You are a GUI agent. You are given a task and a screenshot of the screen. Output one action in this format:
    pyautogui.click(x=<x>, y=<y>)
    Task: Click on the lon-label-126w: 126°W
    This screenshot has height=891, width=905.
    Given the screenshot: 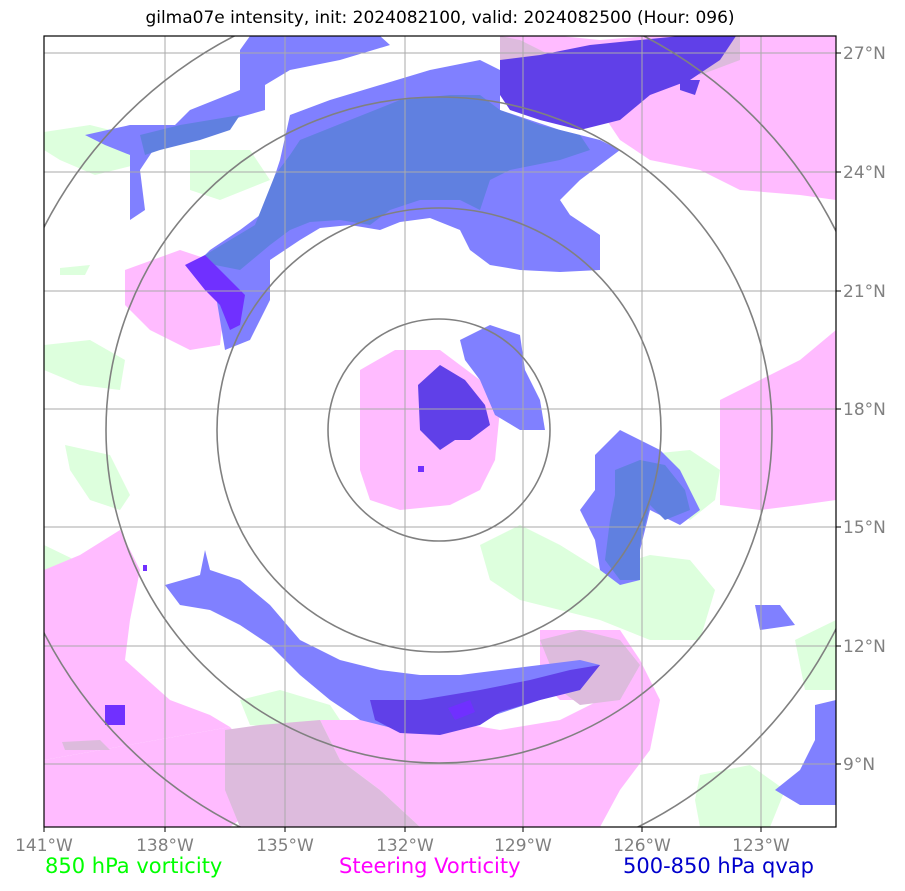 What is the action you would take?
    pyautogui.click(x=642, y=846)
    